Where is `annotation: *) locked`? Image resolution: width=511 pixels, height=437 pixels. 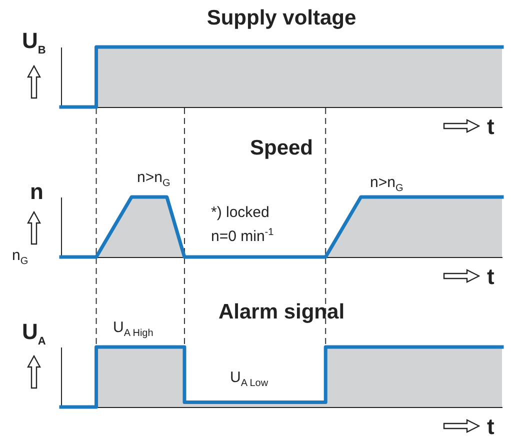 annotation: *) locked is located at coordinates (240, 212).